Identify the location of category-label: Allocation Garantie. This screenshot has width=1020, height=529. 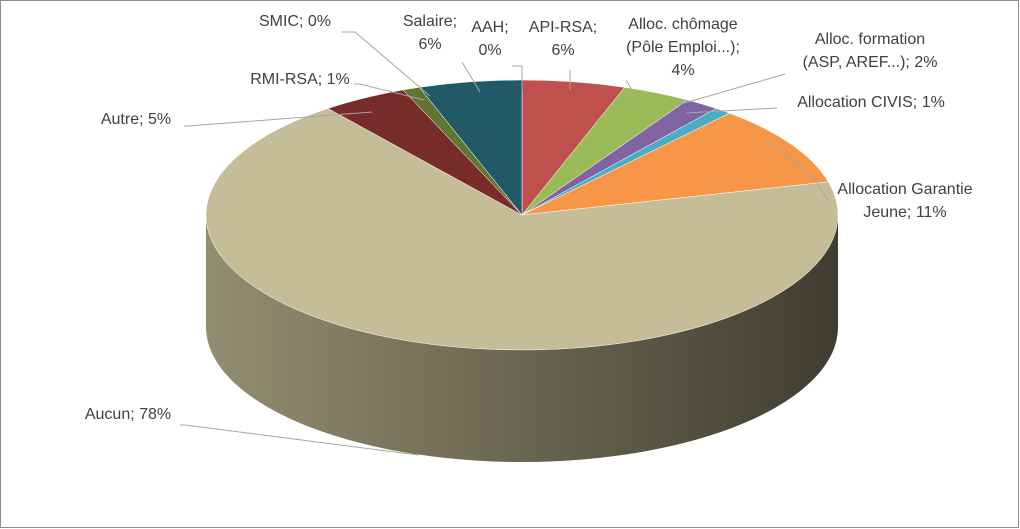
(904, 189).